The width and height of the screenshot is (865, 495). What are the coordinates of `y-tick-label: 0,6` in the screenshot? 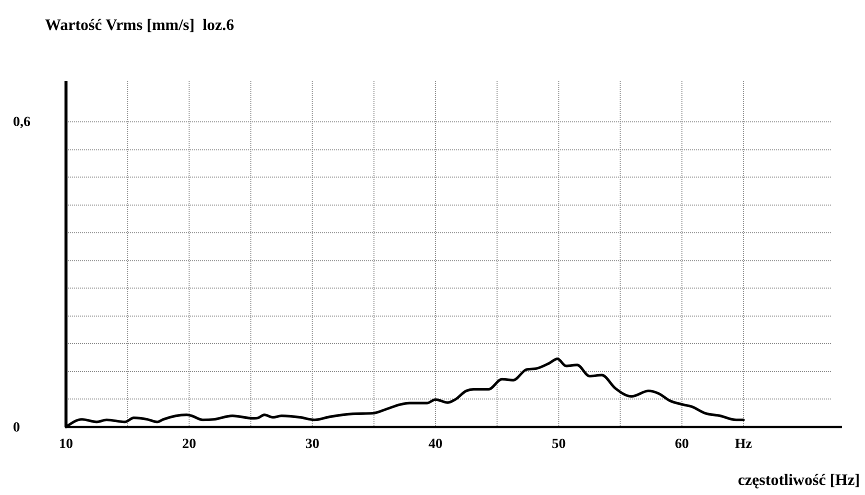 It's located at (21, 122).